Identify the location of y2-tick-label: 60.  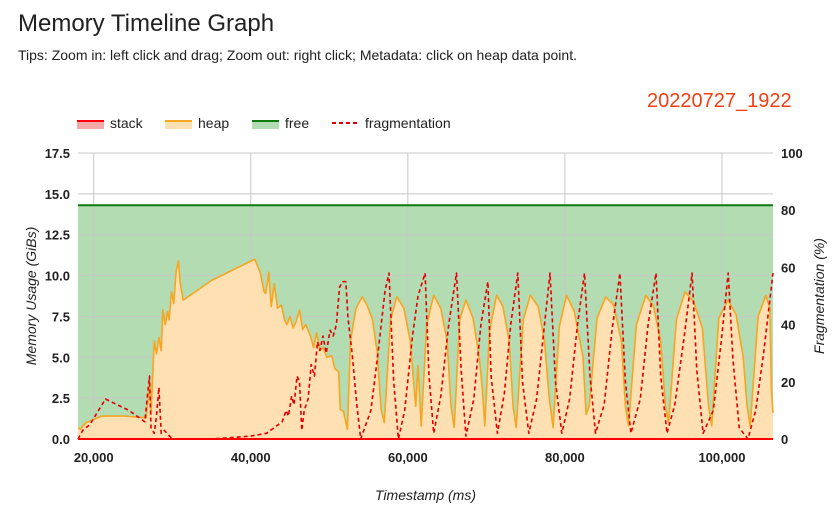
(788, 267).